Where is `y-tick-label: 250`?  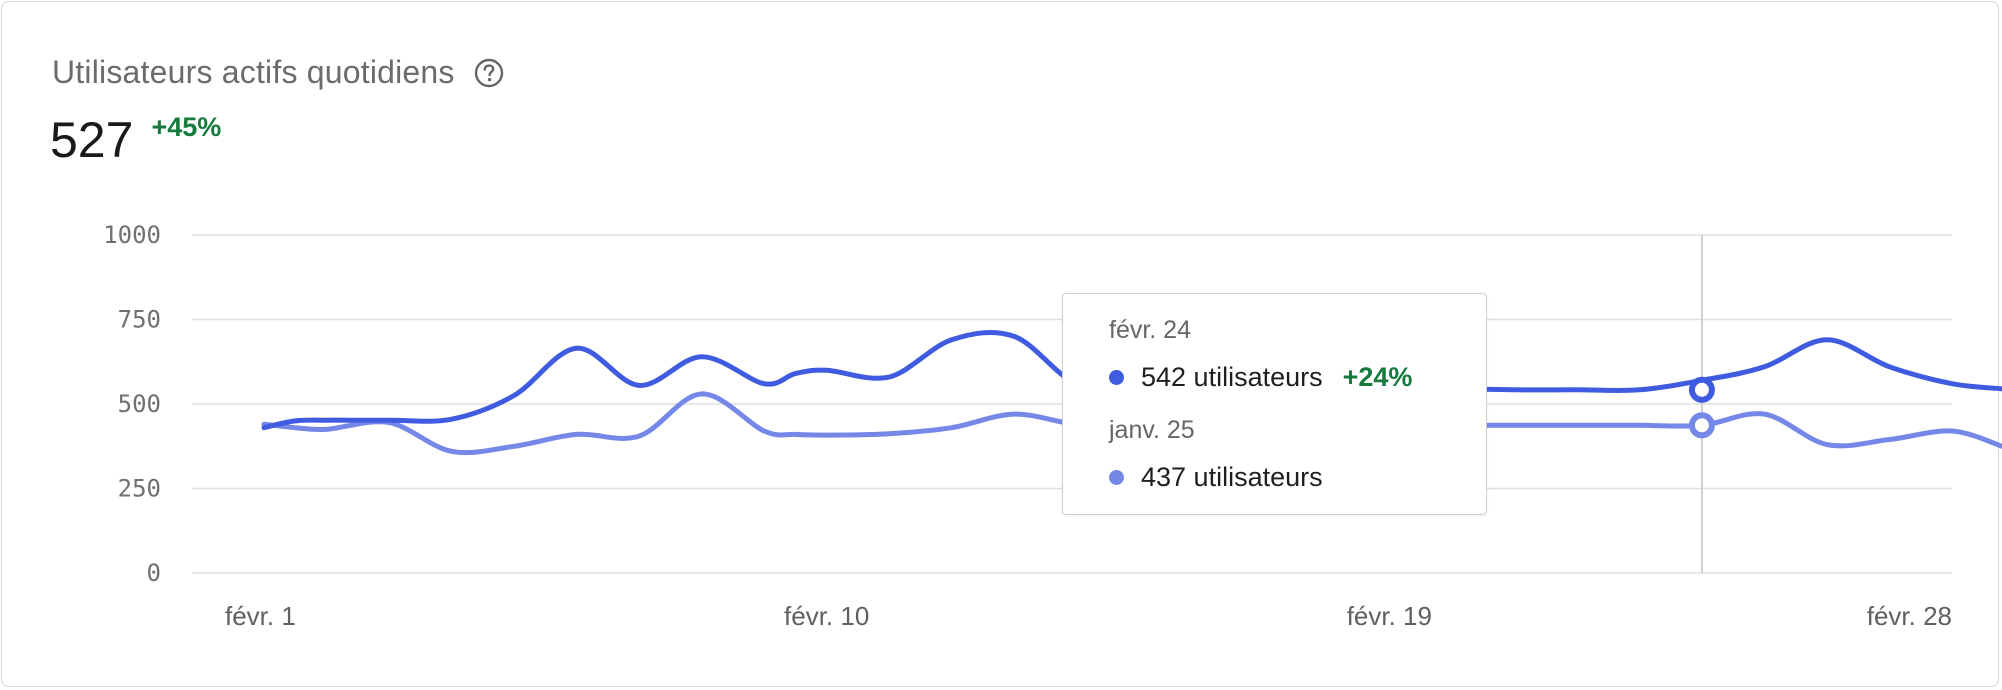
y-tick-label: 250 is located at coordinates (139, 489).